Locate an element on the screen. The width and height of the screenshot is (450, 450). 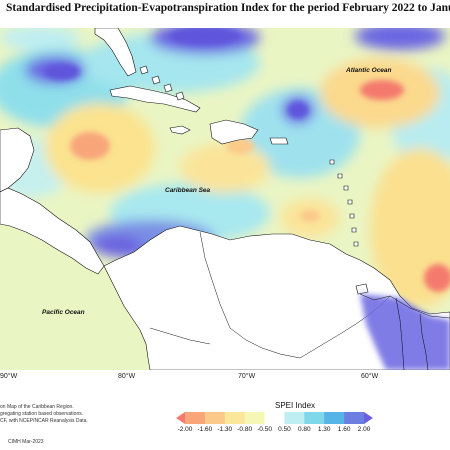
florida-land is located at coordinates (115, 52).